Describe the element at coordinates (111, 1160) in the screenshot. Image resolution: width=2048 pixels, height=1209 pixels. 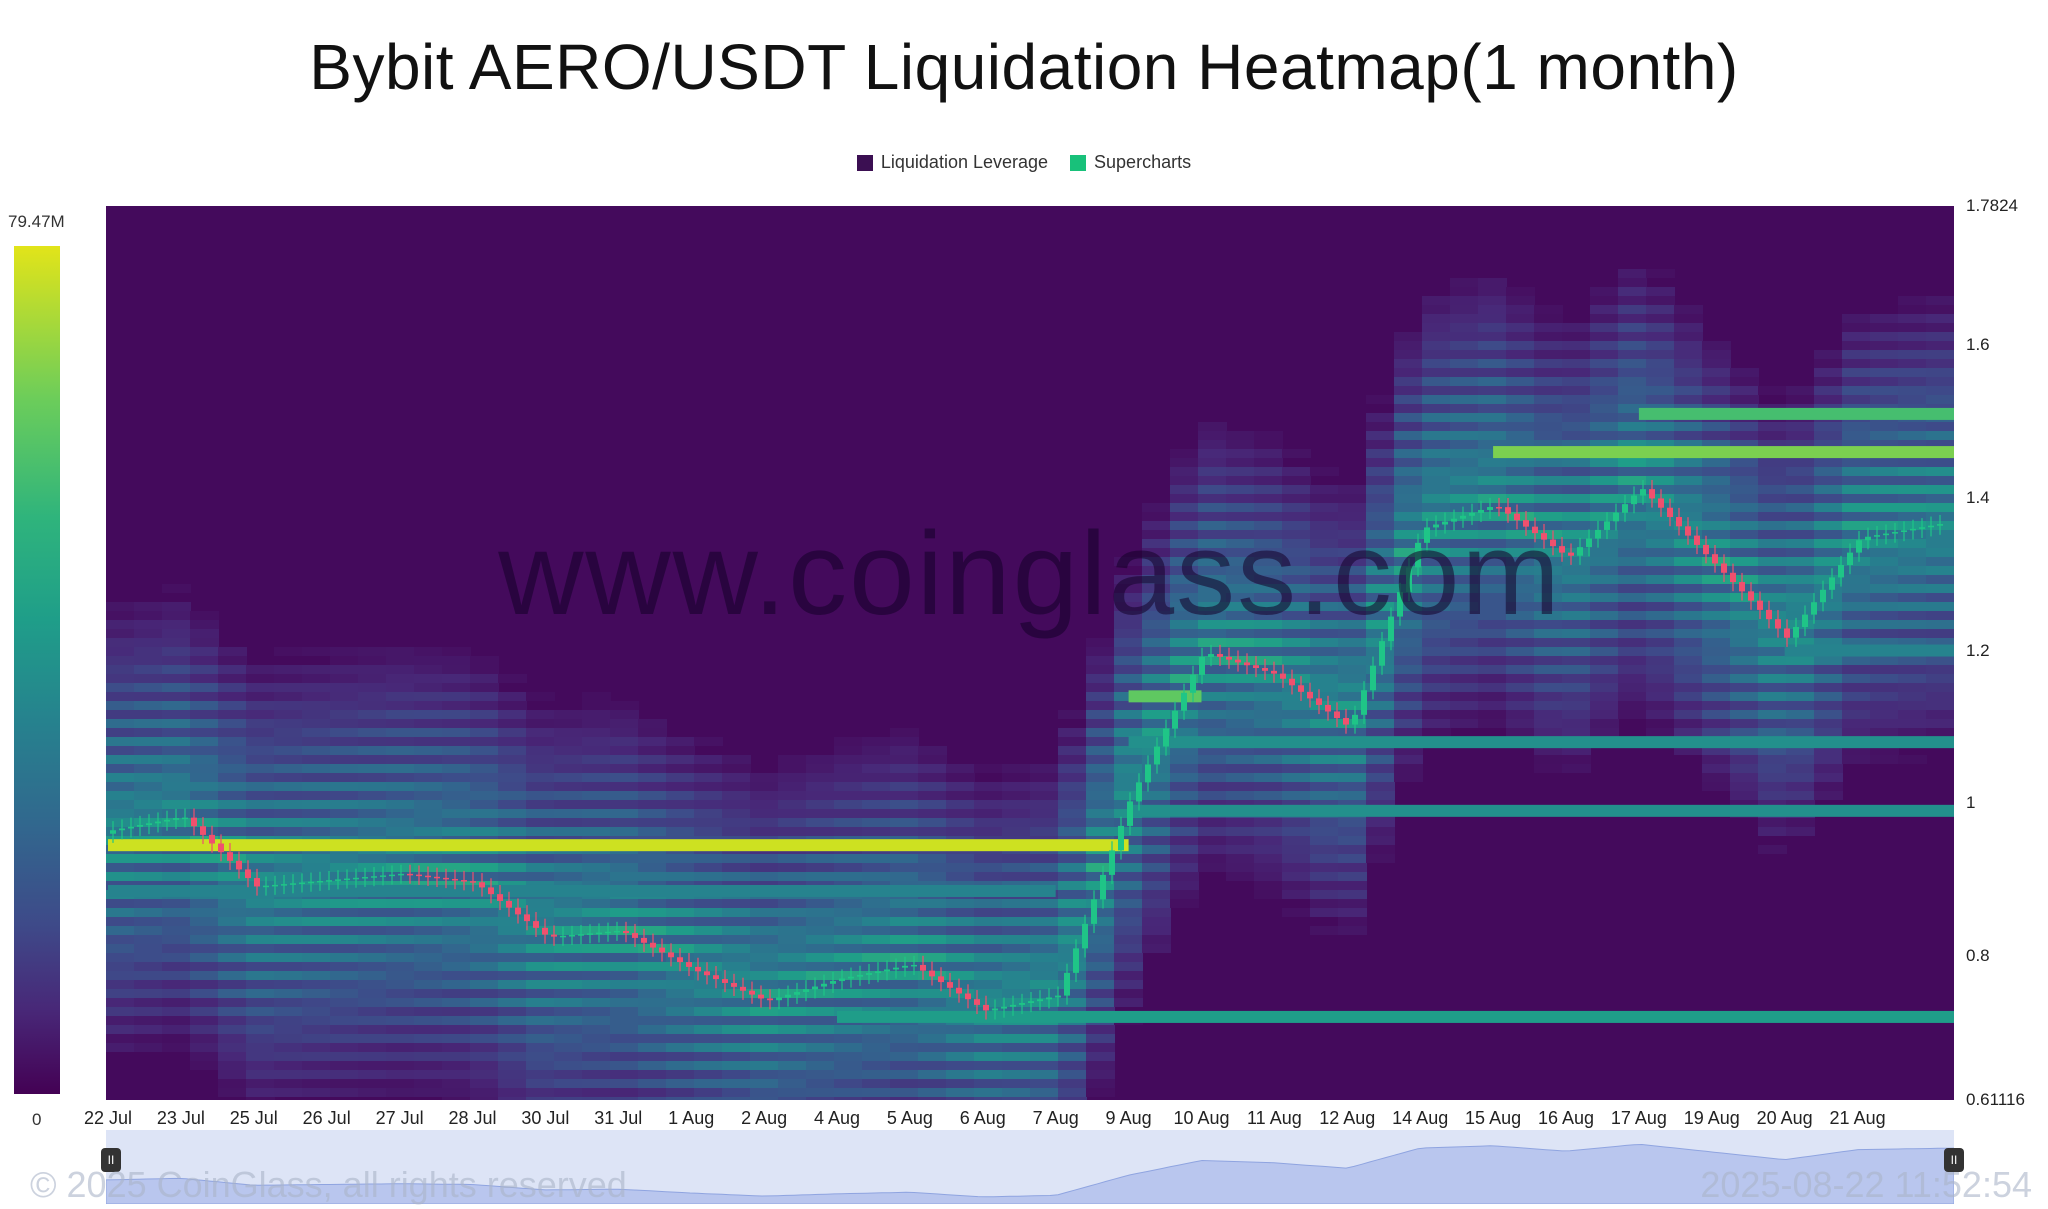
I see `navigator-left-handle: II` at that location.